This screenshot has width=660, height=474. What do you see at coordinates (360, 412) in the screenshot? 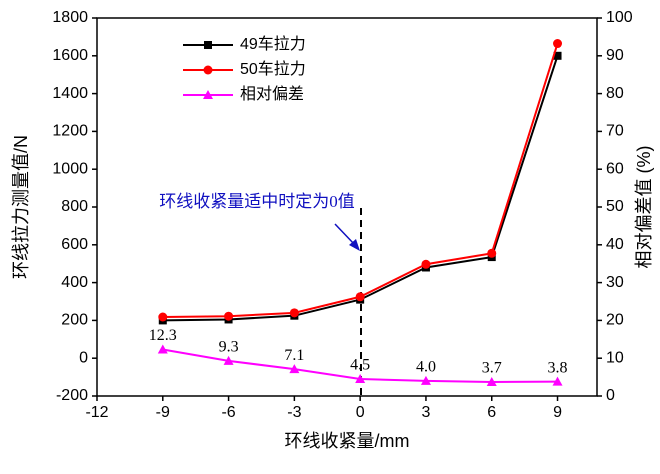
I see `x-tick-label: 0` at bounding box center [360, 412].